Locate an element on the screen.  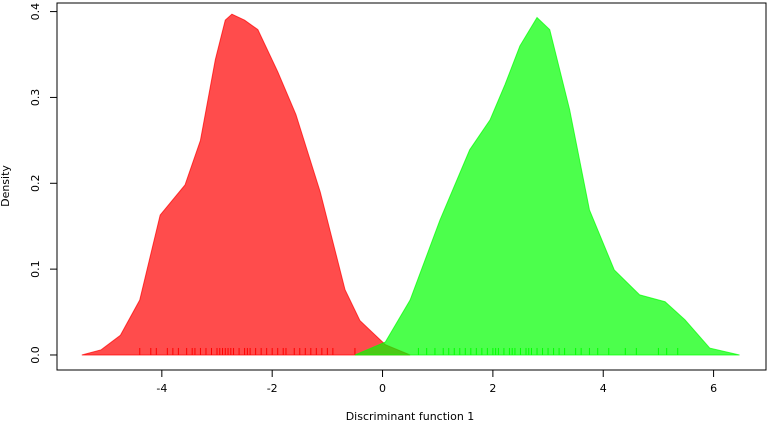
x-axis-label: Discriminant function 1 is located at coordinates (410, 416).